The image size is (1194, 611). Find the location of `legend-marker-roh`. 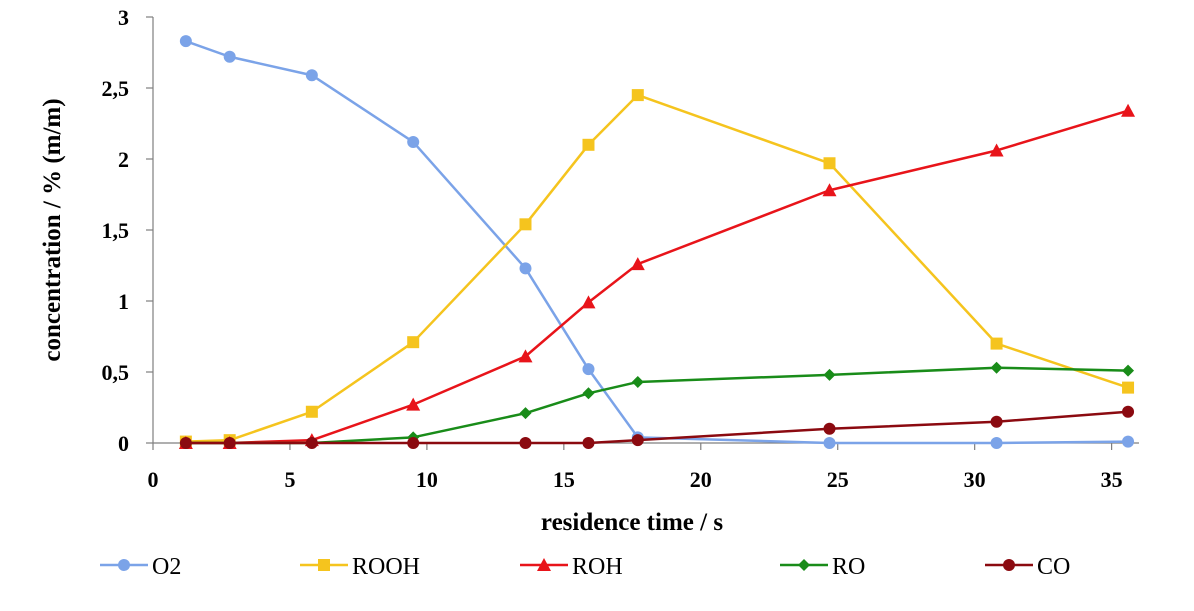

legend-marker-roh is located at coordinates (544, 564).